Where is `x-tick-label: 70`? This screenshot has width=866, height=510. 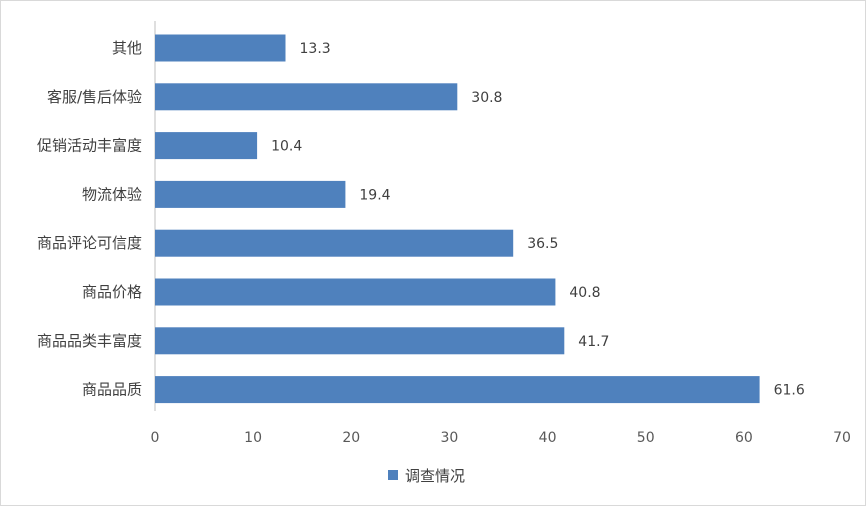
x-tick-label: 70 is located at coordinates (842, 438).